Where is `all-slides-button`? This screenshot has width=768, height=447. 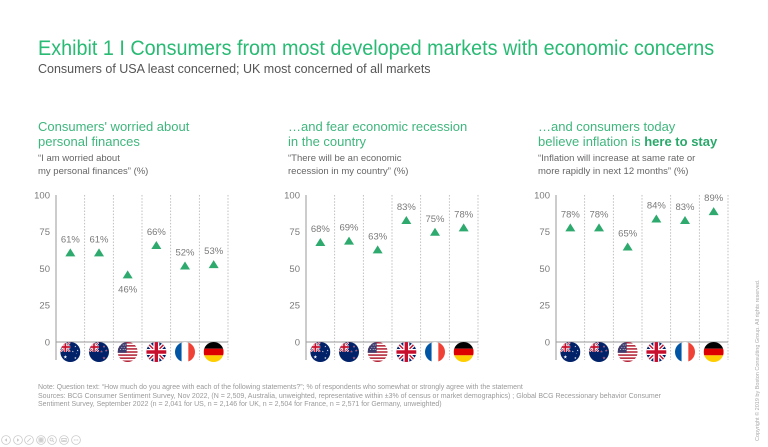 all-slides-button is located at coordinates (40, 440).